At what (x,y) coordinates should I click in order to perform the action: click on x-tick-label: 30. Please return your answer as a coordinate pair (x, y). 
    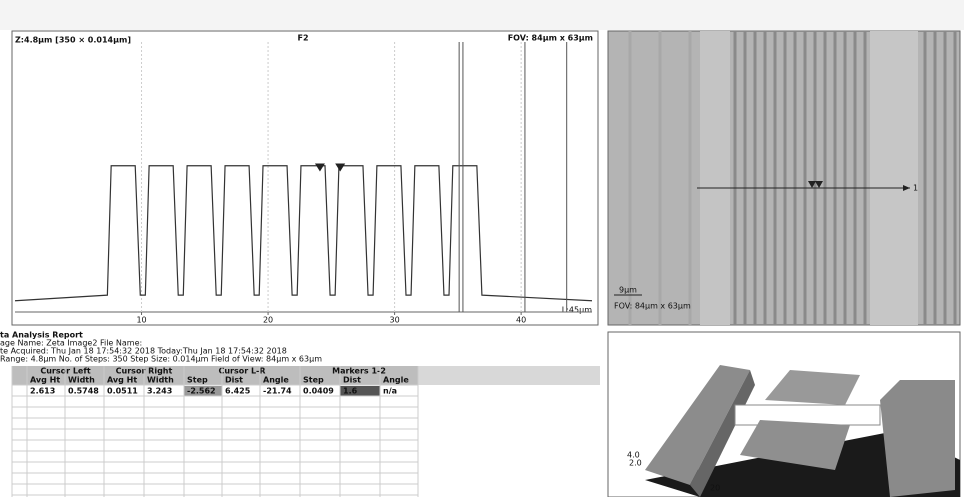
    Looking at the image, I should click on (395, 320).